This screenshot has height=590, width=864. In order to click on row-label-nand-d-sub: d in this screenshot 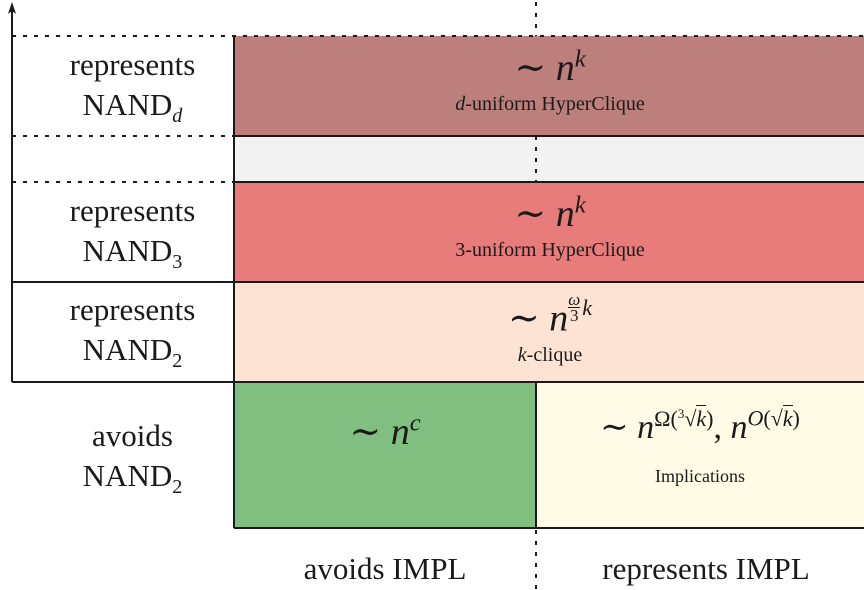, I will do `click(177, 116)`.